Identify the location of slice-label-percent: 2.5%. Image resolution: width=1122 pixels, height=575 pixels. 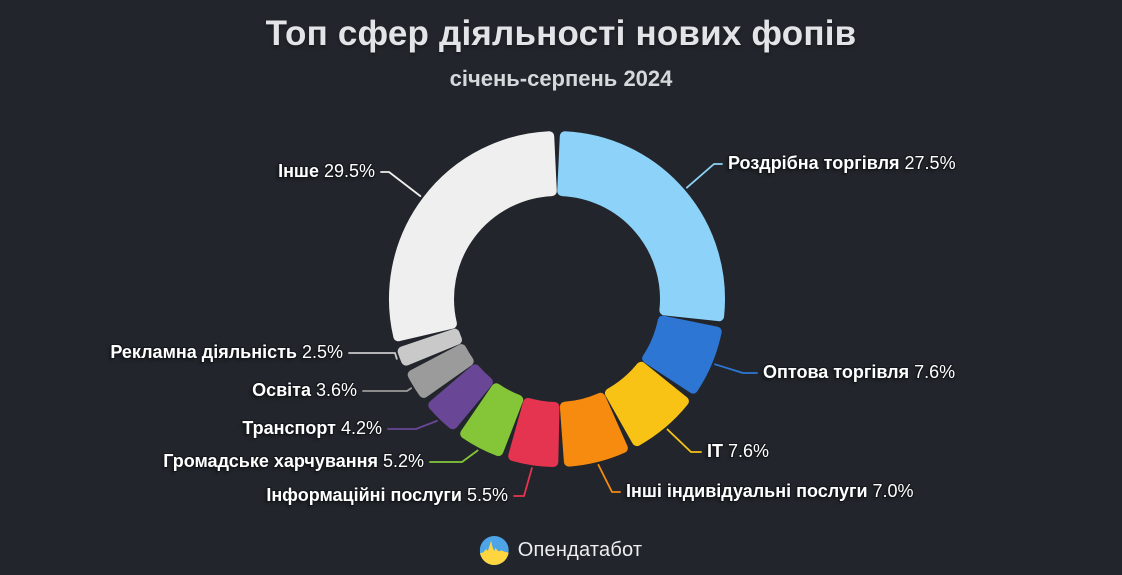
(319, 352).